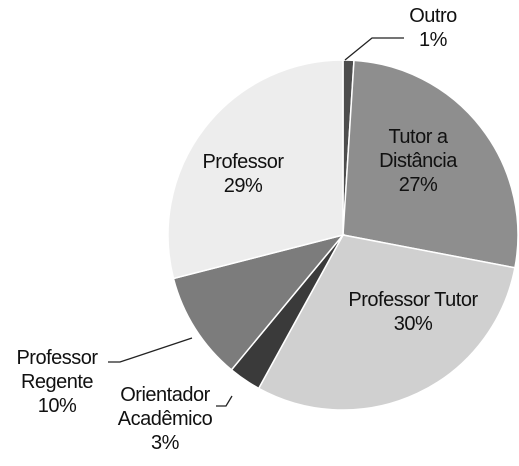 This screenshot has width=519, height=466. I want to click on category-name: Orientador Acadêmico, so click(165, 407).